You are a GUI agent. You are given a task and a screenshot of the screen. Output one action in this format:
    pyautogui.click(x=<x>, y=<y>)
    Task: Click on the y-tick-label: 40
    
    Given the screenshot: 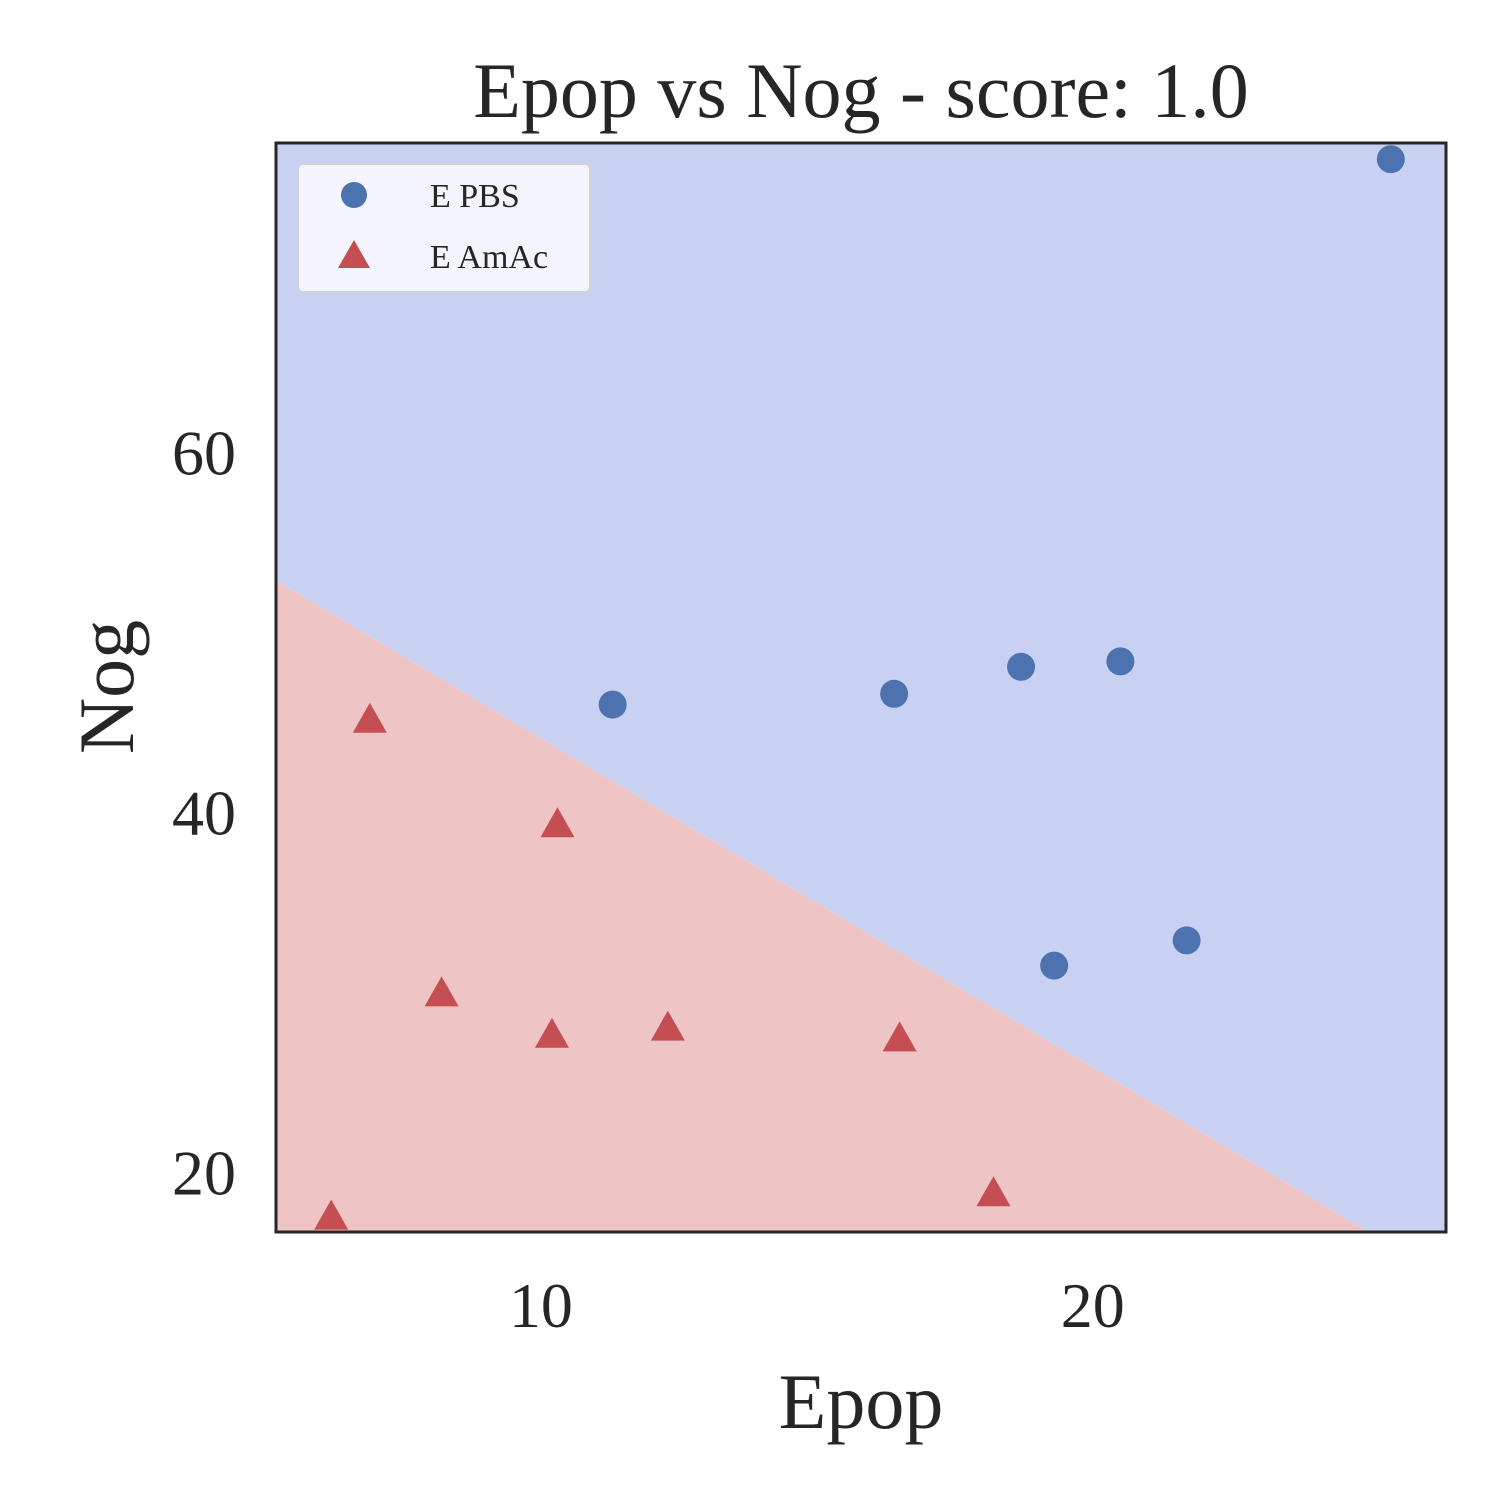 What is the action you would take?
    pyautogui.click(x=204, y=813)
    